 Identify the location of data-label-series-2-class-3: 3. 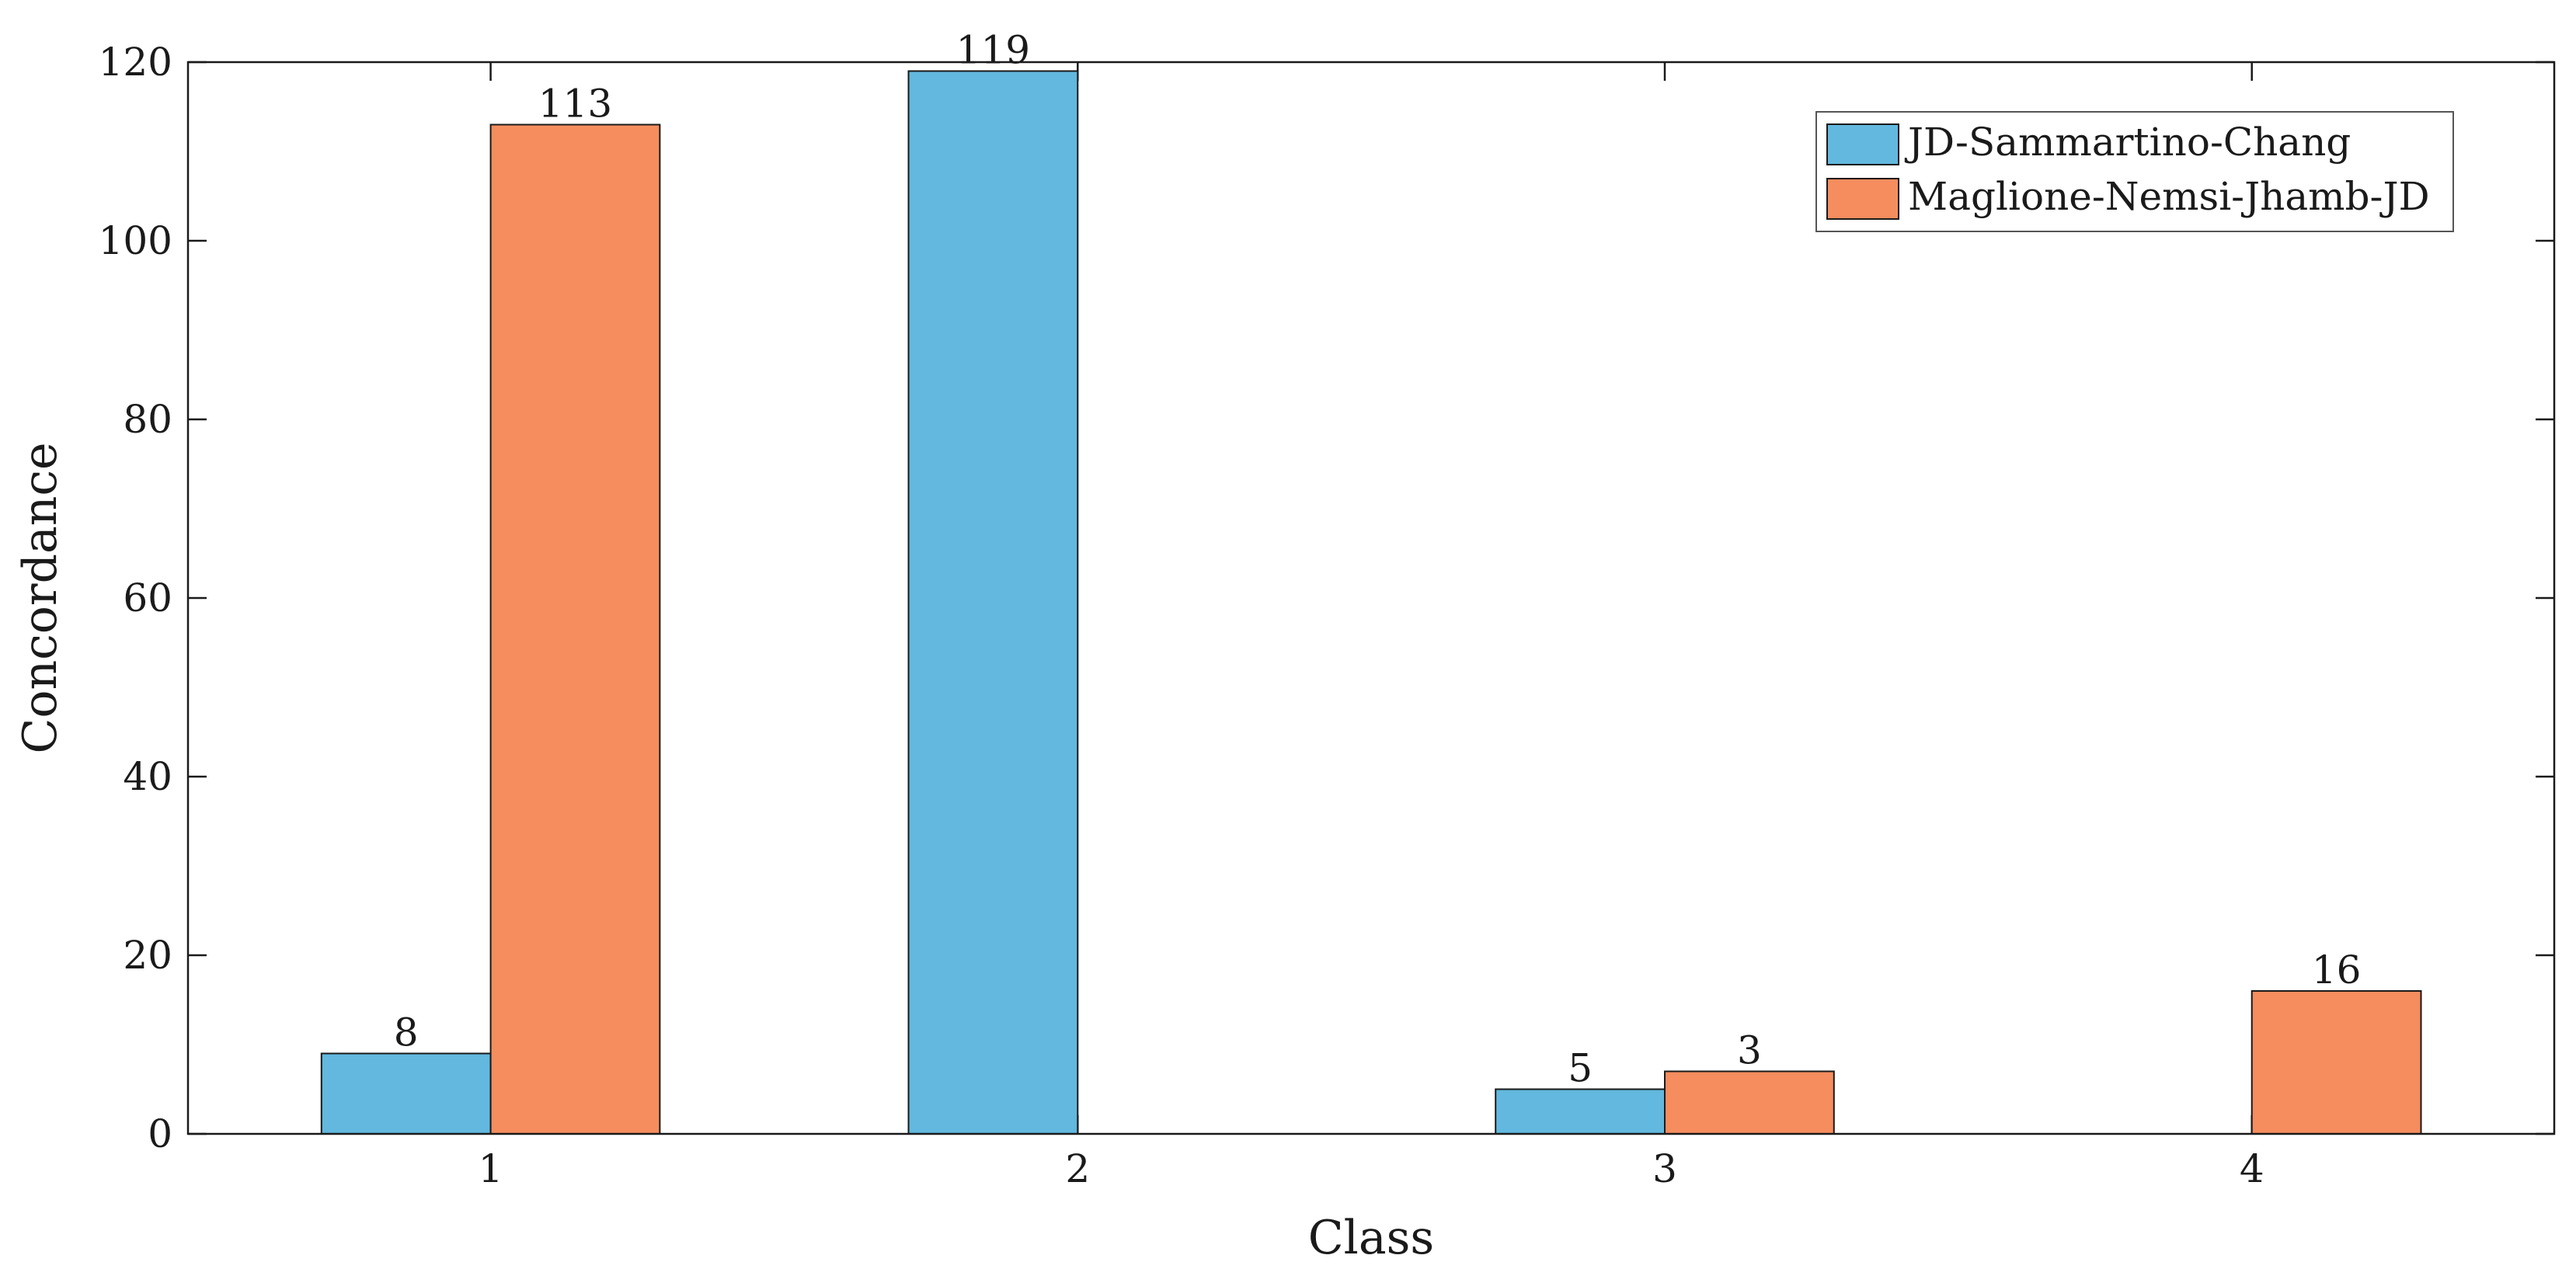
(1749, 1051).